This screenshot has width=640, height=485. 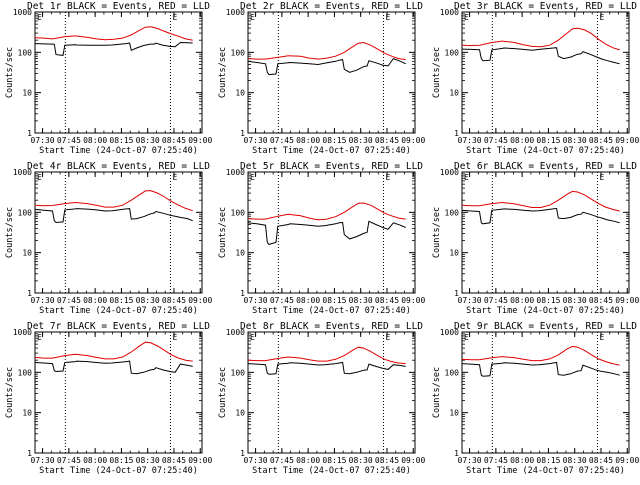 I want to click on panel-title: Det 4r BLACK = Events, RED = LLD, so click(x=118, y=166).